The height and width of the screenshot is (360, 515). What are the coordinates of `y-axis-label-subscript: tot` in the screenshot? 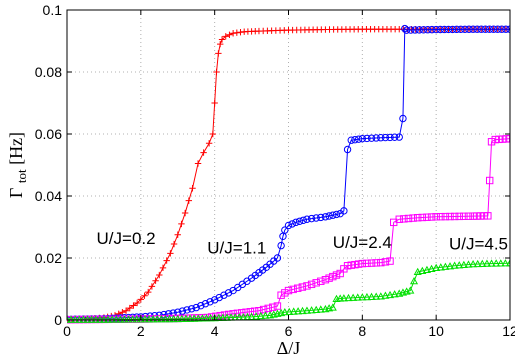 It's located at (21, 176).